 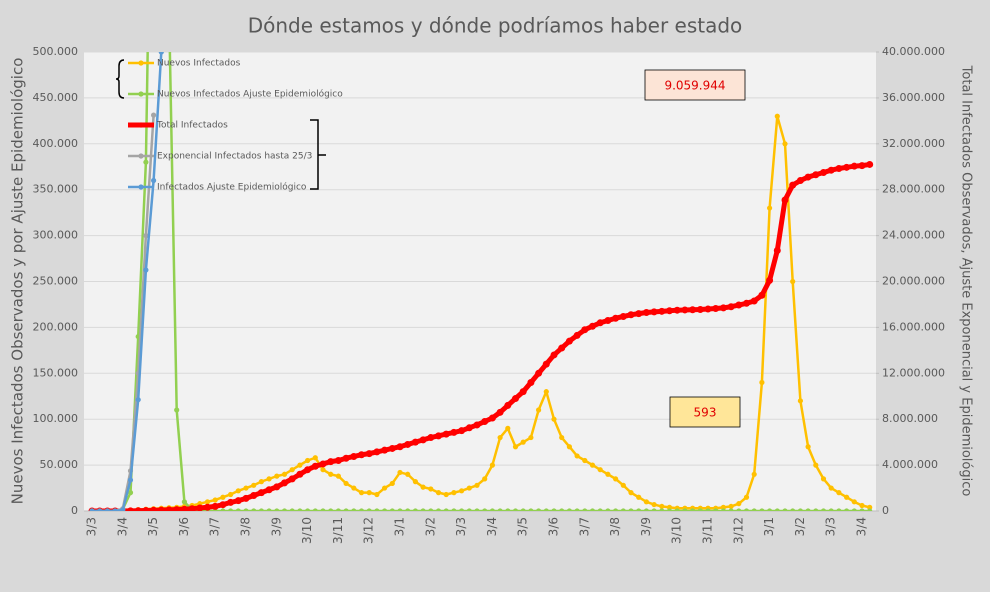 I want to click on legend-label: Nuevos Infectados Ajuste Epidemiológico, so click(x=250, y=94).